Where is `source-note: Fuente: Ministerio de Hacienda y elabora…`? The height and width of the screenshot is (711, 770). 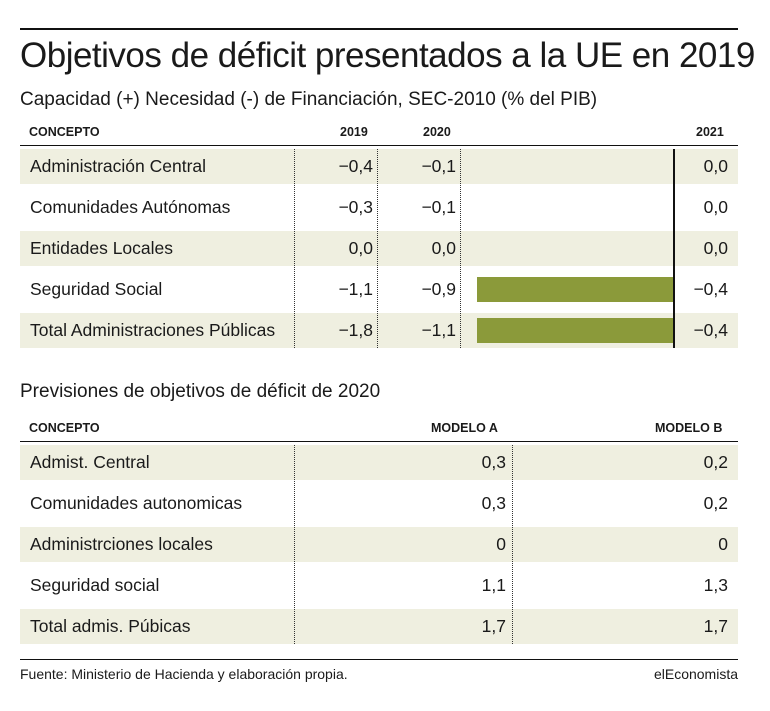
source-note: Fuente: Ministerio de Hacienda y elabora… is located at coordinates (184, 674).